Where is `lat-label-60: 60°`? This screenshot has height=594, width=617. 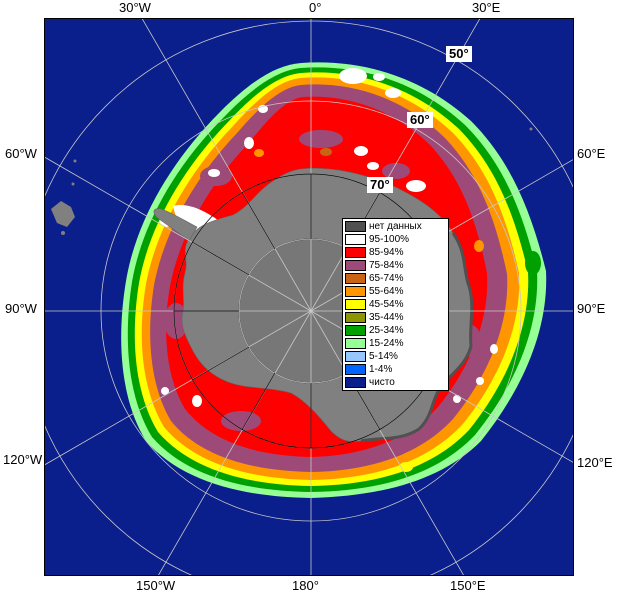
lat-label-60: 60° is located at coordinates (420, 120).